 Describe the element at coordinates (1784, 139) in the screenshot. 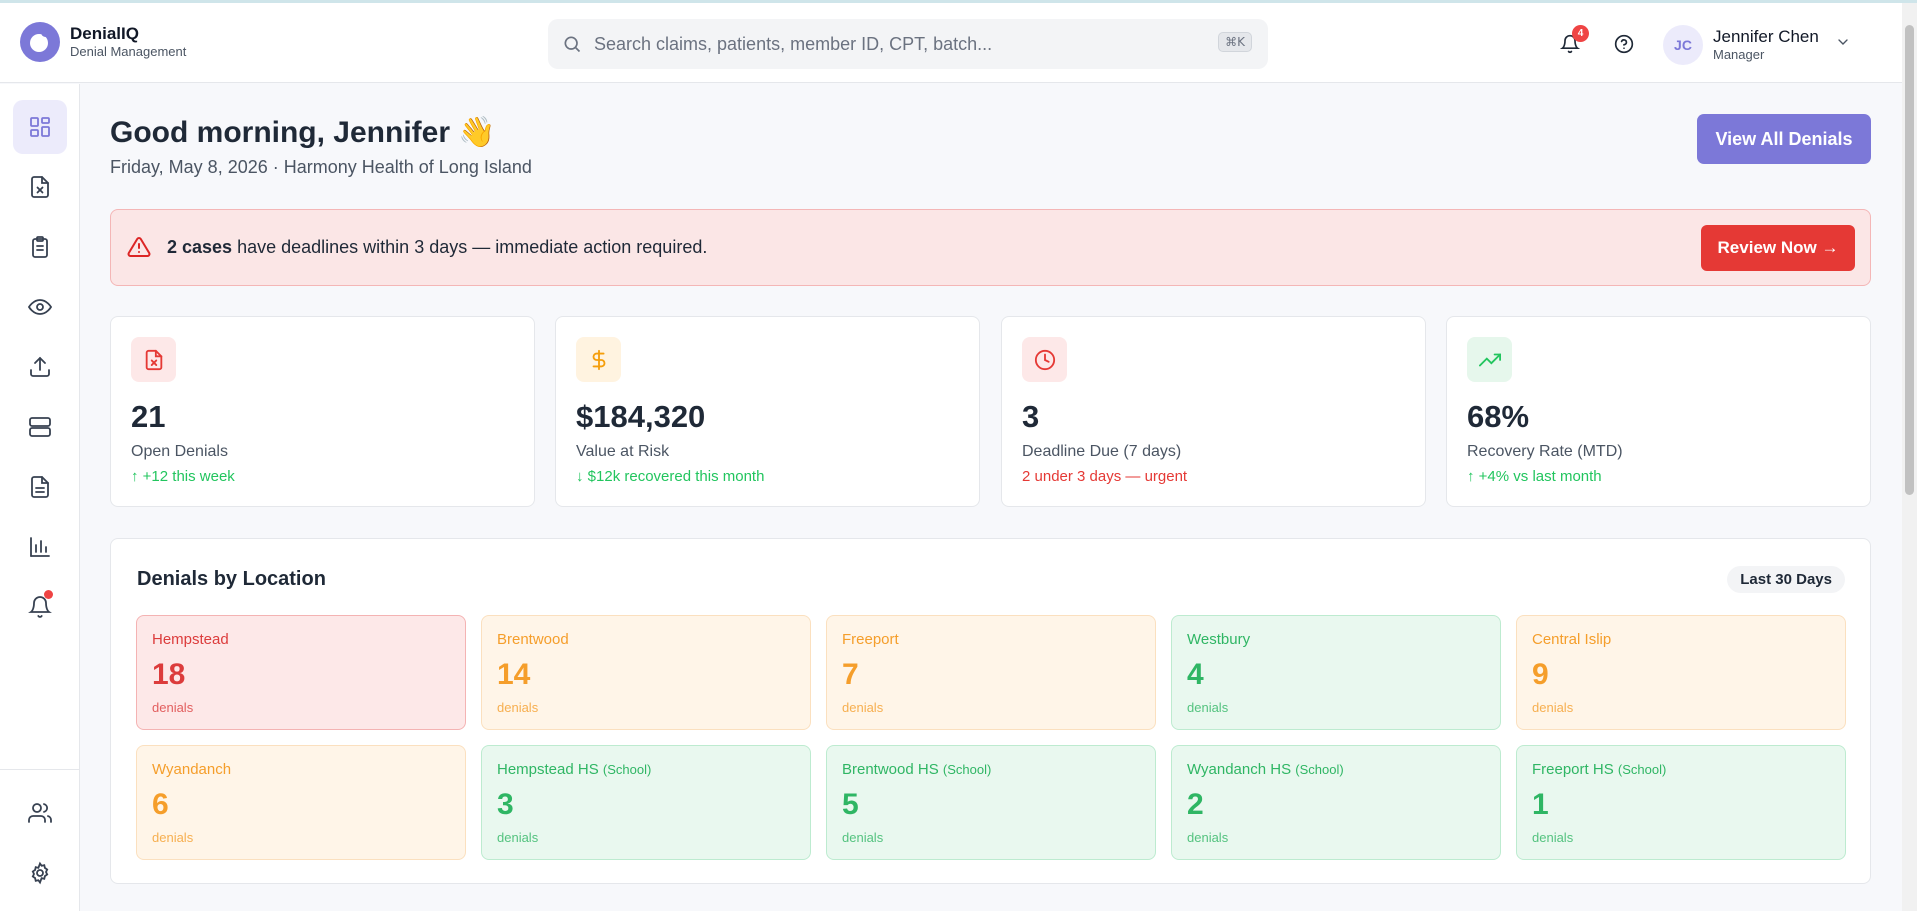

I see `view-all-denials-button: View All Denials` at that location.